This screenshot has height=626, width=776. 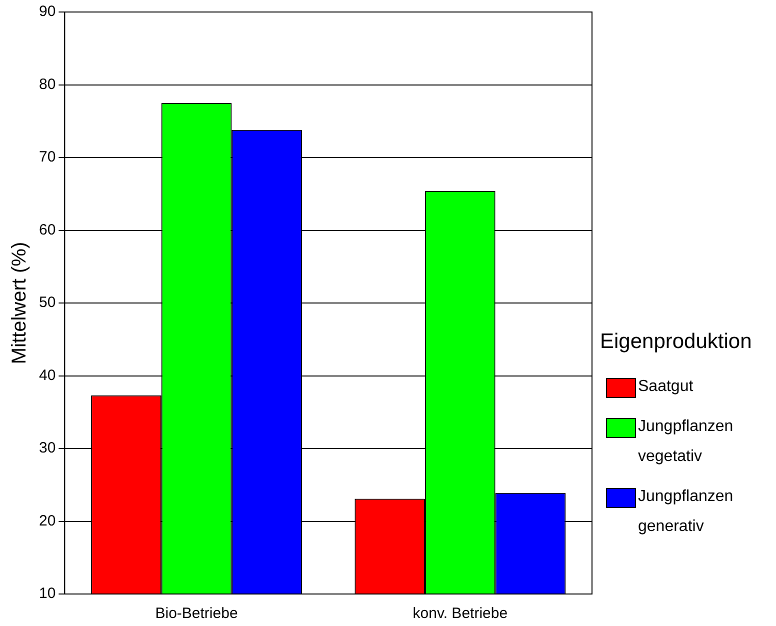 What do you see at coordinates (196, 613) in the screenshot?
I see `x-tick-label: Bio-Betriebe` at bounding box center [196, 613].